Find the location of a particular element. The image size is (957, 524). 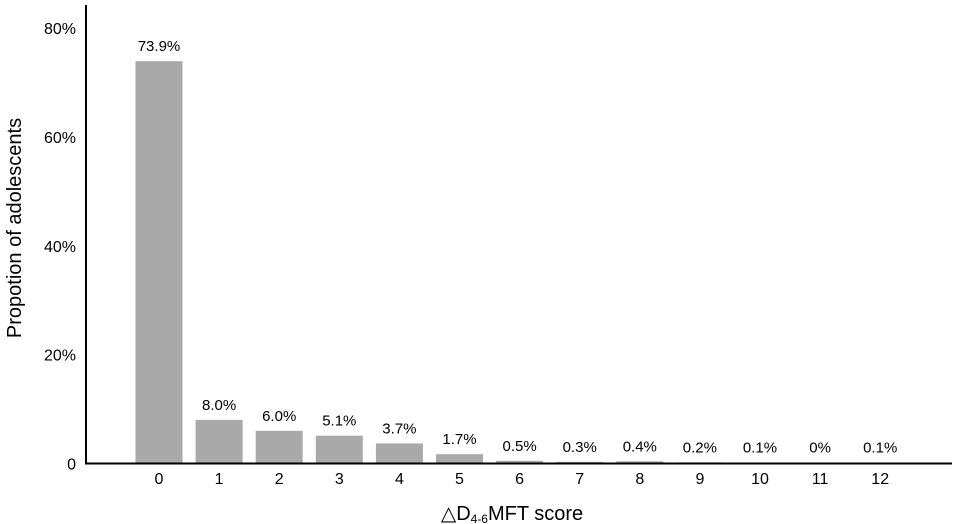

data-label-7: 0.3% is located at coordinates (580, 447).